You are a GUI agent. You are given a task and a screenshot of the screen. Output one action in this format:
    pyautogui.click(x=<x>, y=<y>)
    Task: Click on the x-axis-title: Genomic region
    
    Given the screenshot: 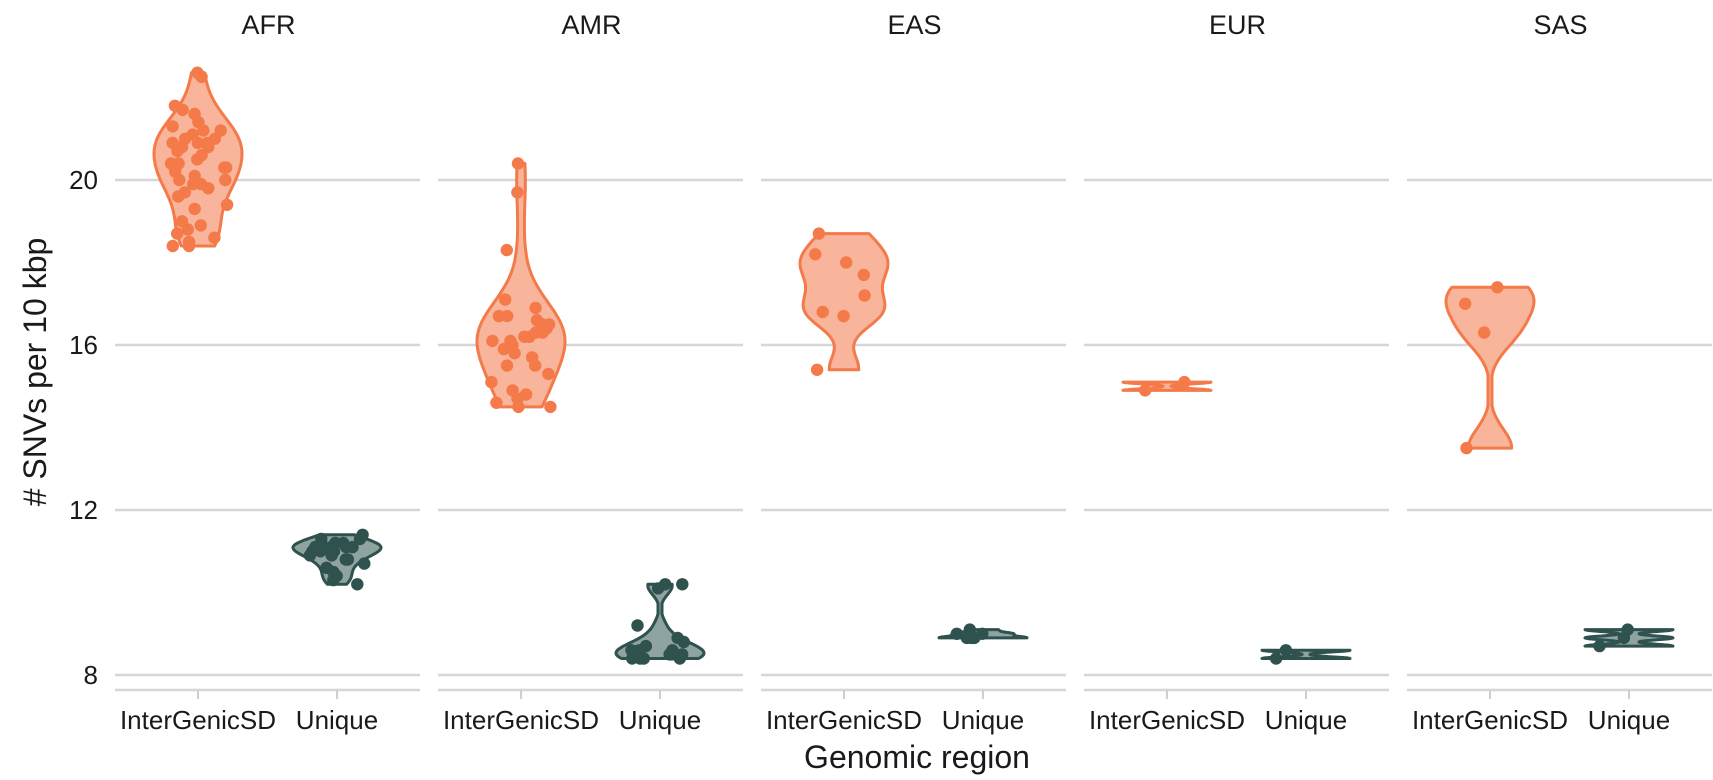 What is the action you would take?
    pyautogui.click(x=917, y=757)
    